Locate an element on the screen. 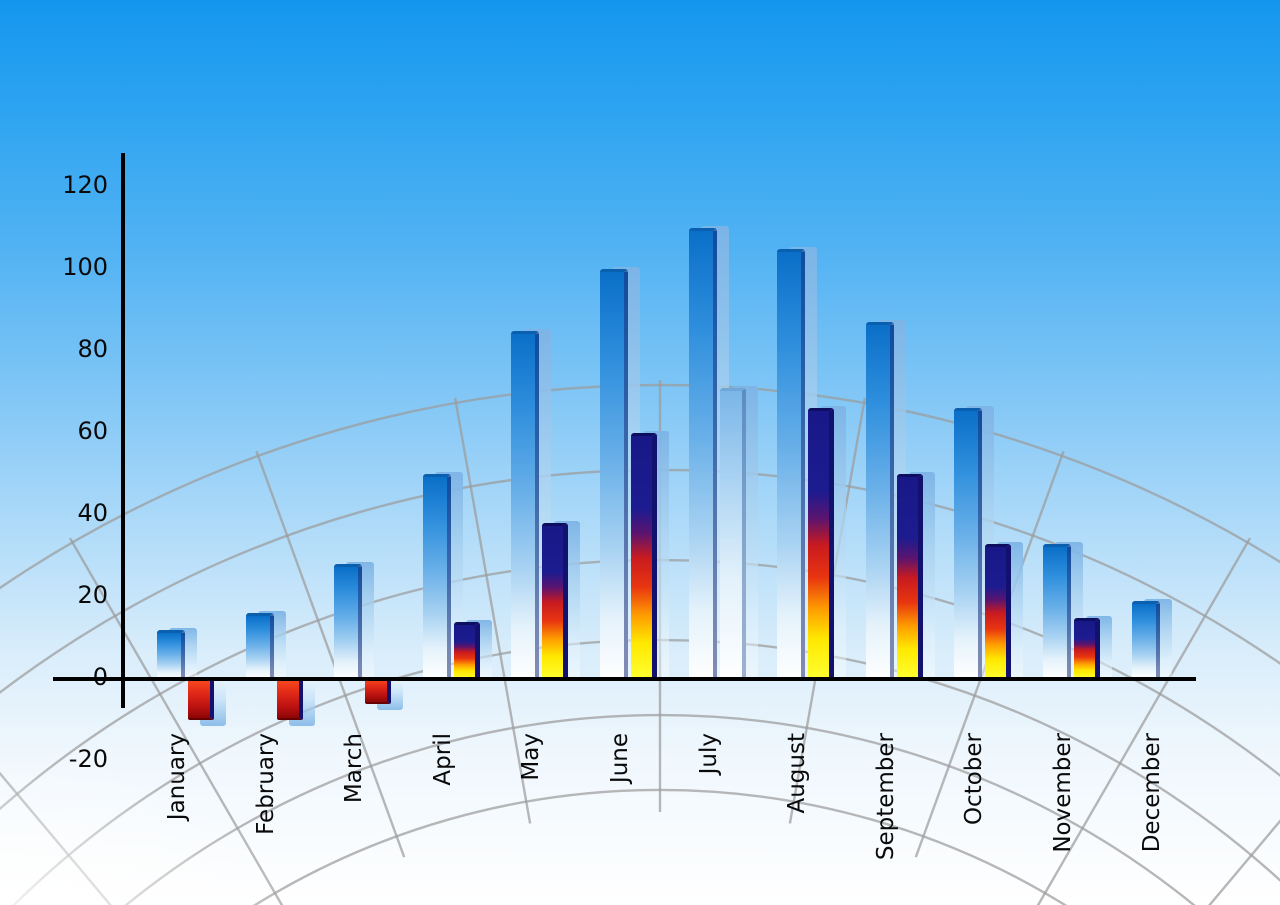  bar-series_multicolor-march is located at coordinates (378, 690).